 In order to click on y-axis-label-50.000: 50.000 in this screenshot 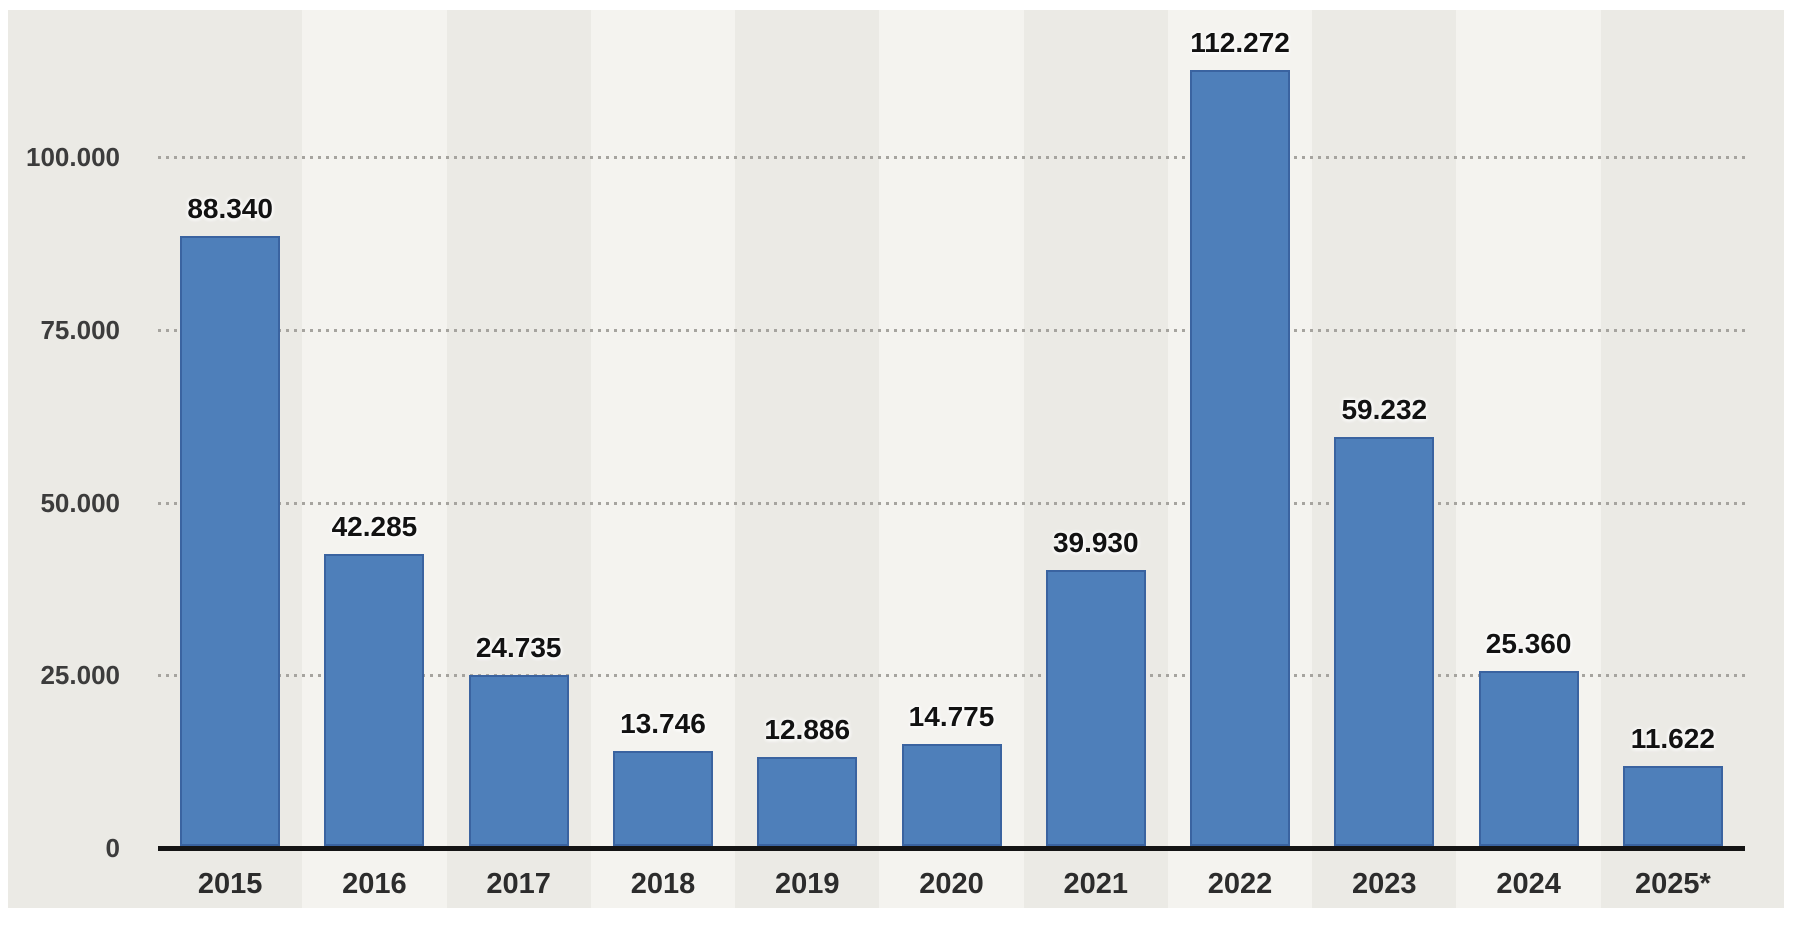, I will do `click(80, 502)`.